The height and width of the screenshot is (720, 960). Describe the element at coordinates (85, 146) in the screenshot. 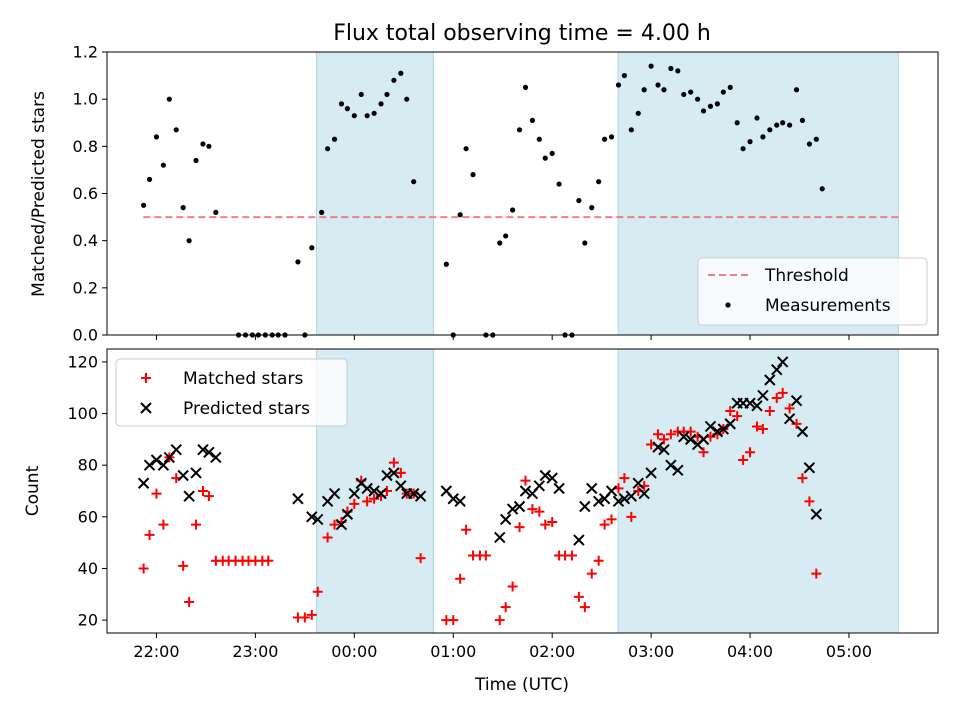

I see `top-ytick-label-4: 0.8` at that location.